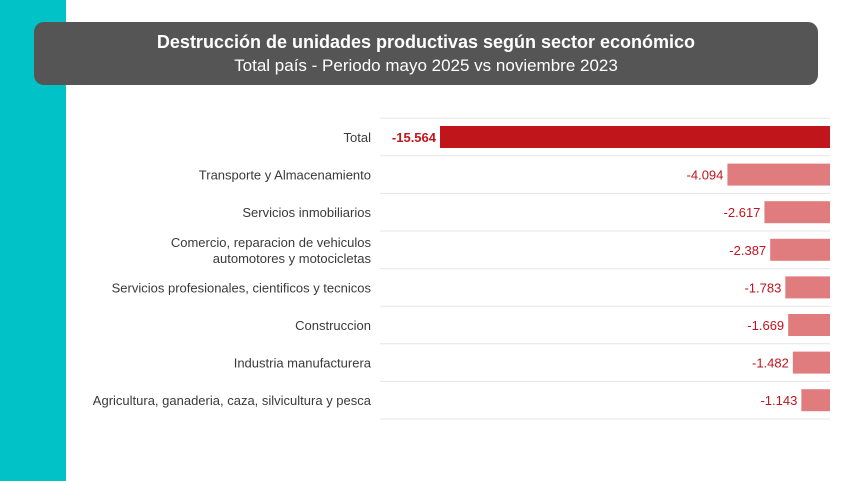 The height and width of the screenshot is (481, 862). I want to click on category-label: Construccion, so click(333, 325).